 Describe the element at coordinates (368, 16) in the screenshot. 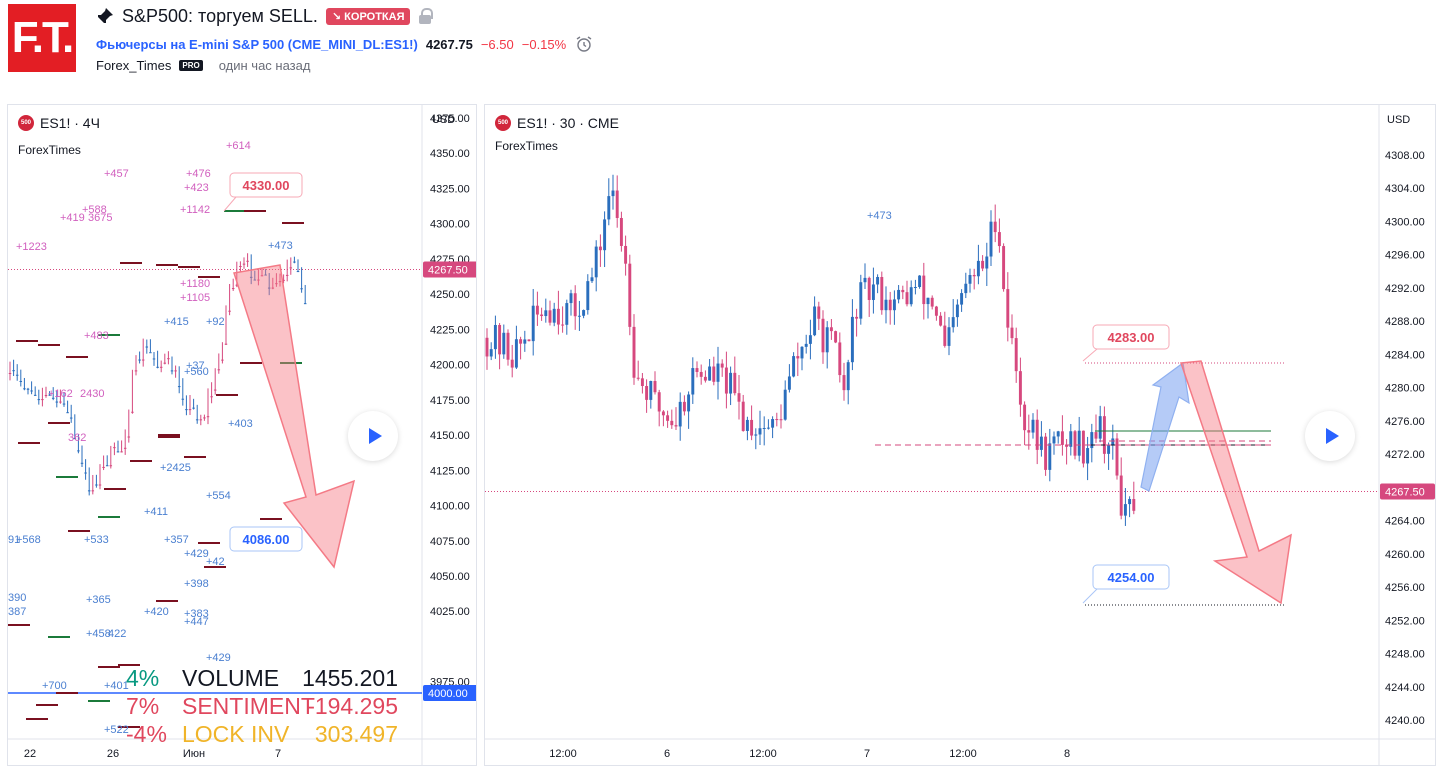

I see `short-badge: ↘ КОРОТКАЯ` at that location.